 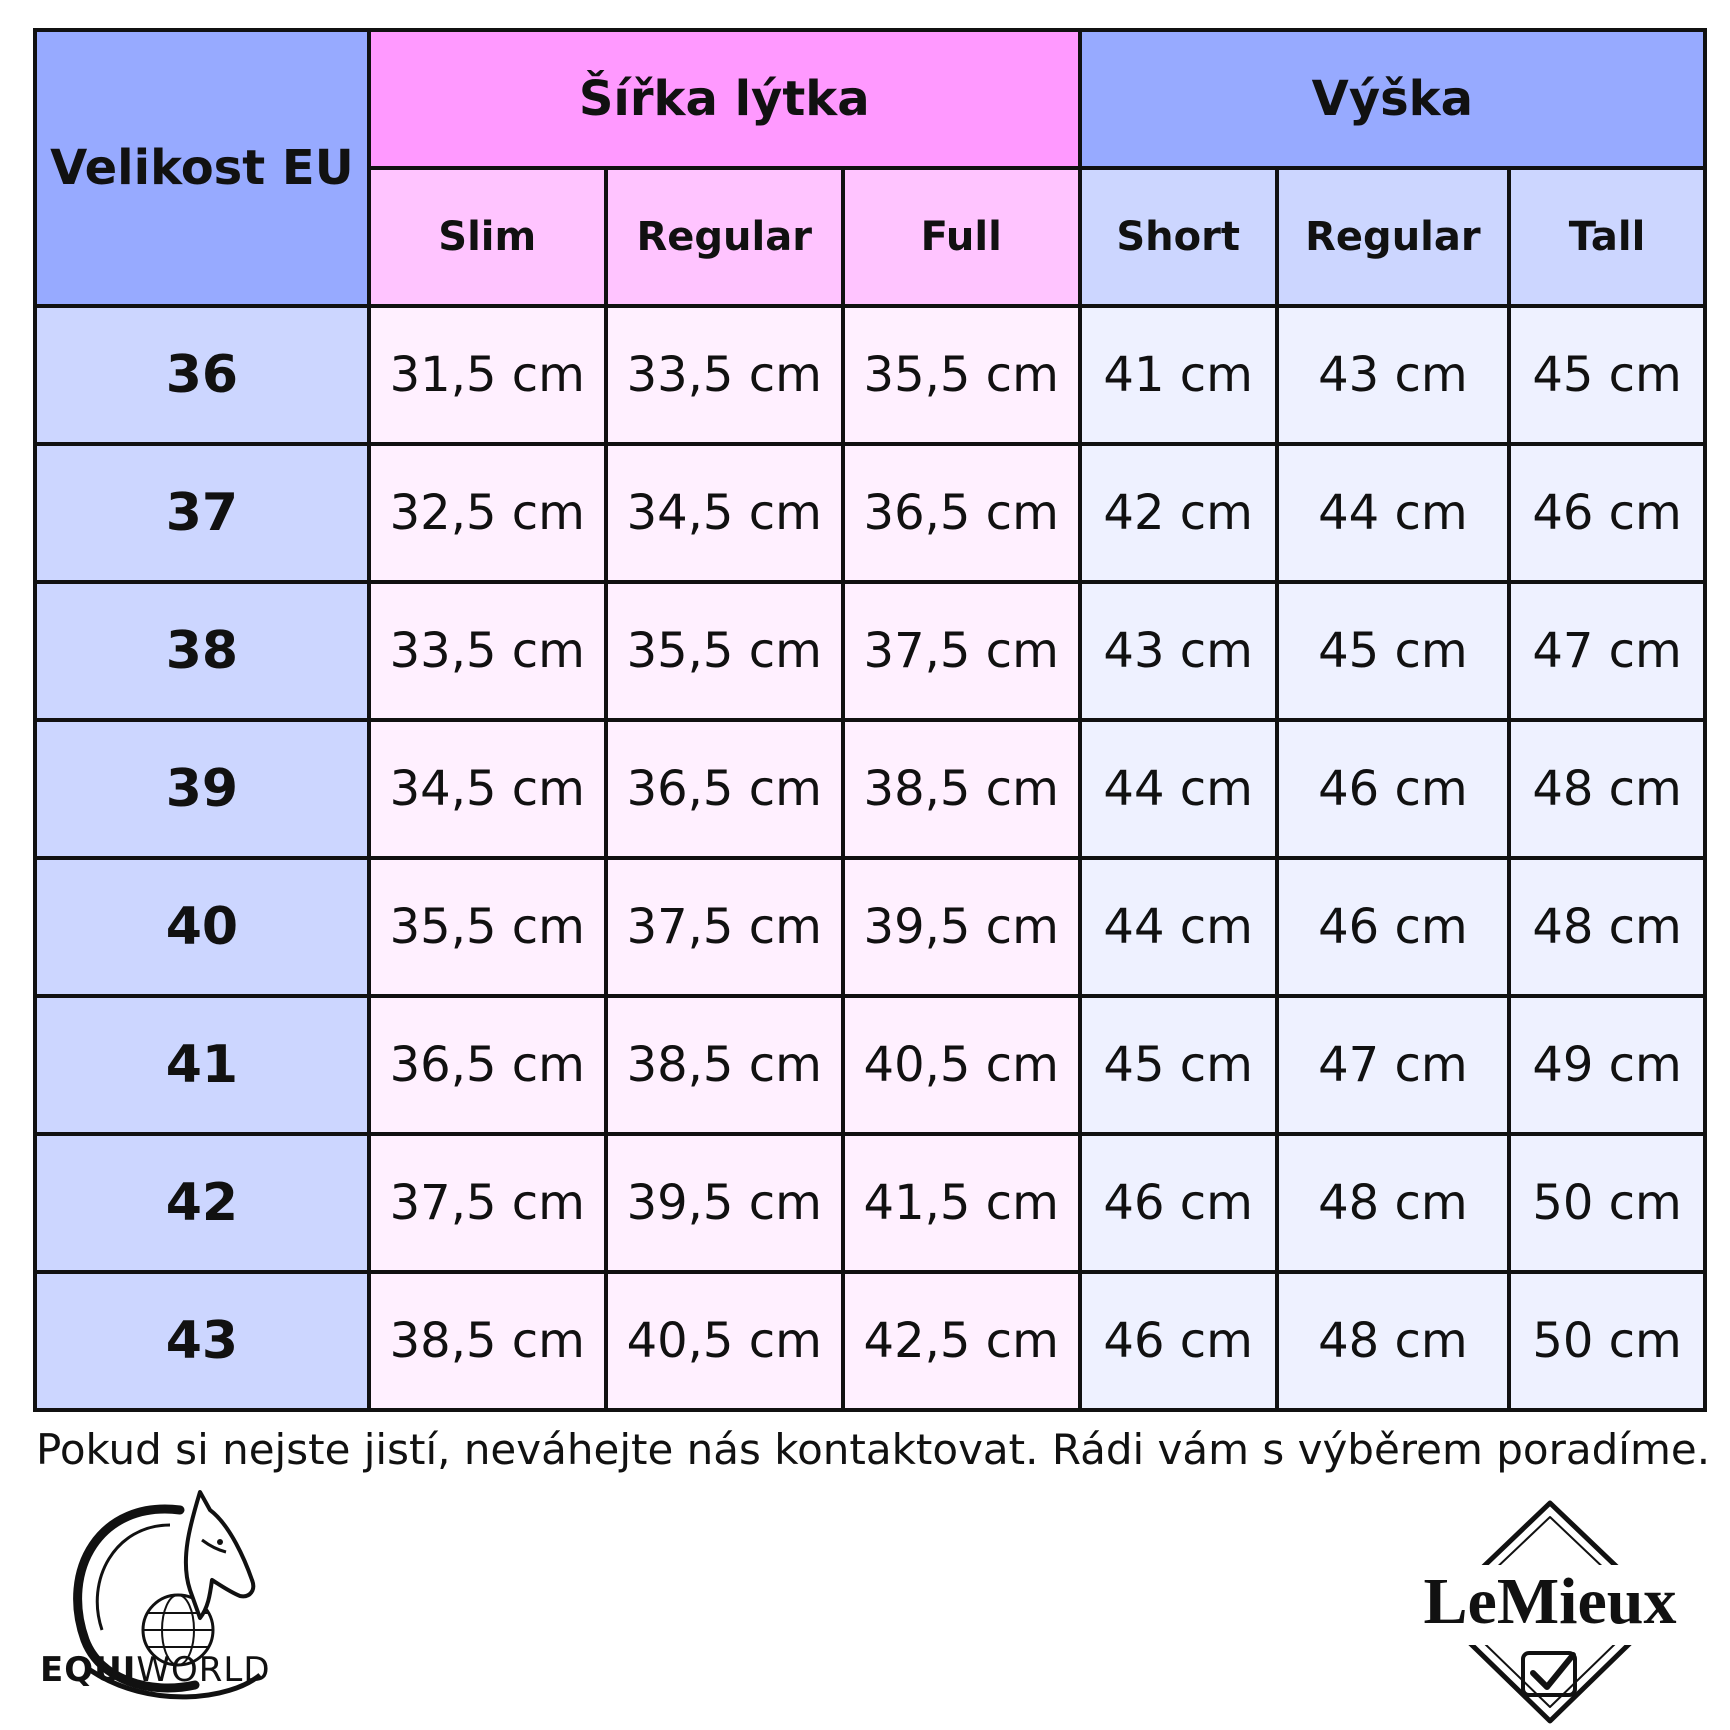 I want to click on height-cell: 42 cm, so click(x=1178, y=513).